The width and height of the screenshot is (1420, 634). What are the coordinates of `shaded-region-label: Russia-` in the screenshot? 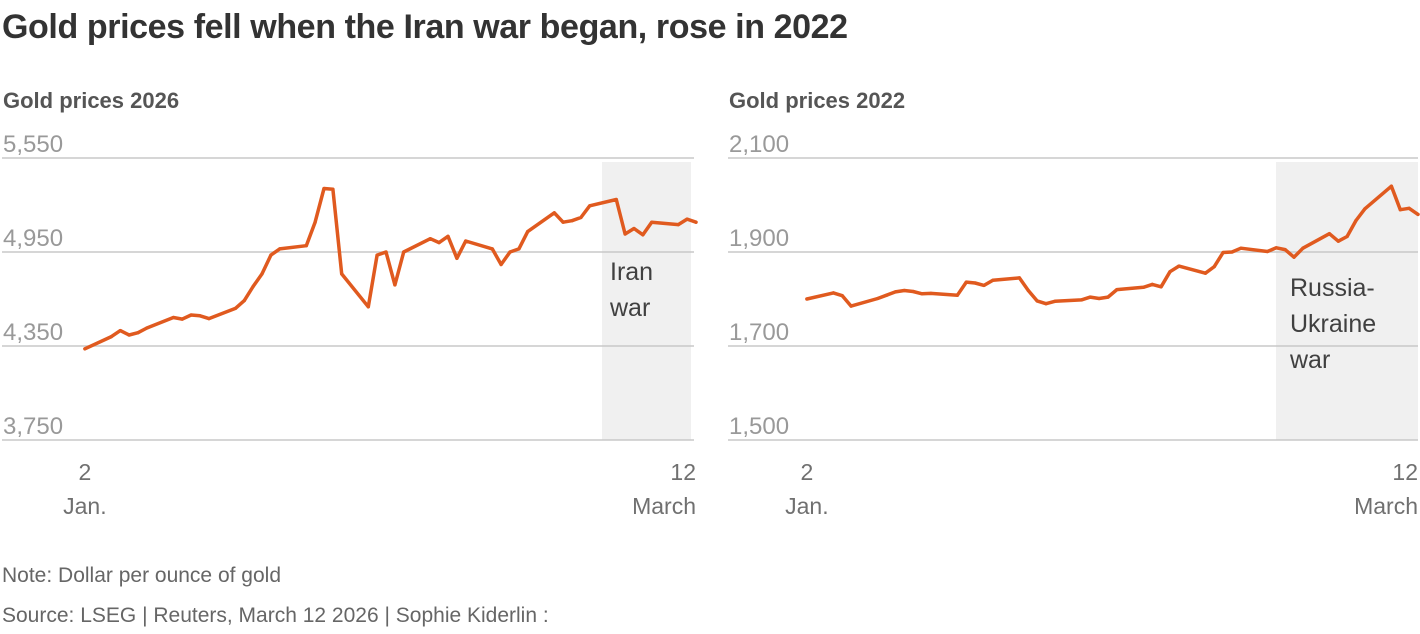 It's located at (1332, 288).